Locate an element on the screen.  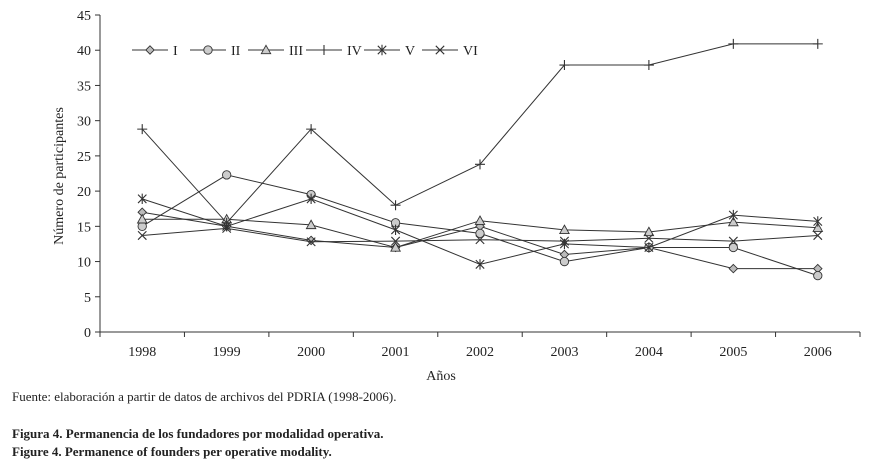
legend-item-vi: VI is located at coordinates (450, 51).